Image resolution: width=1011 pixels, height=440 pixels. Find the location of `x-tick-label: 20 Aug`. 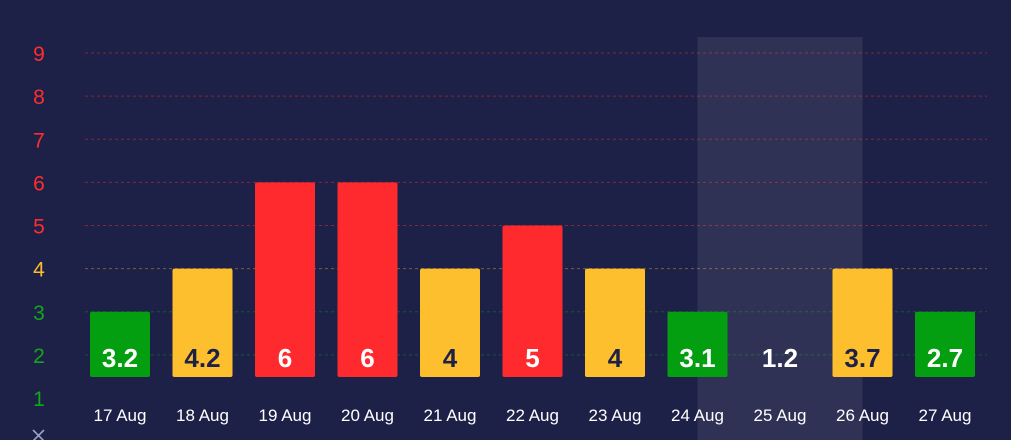

x-tick-label: 20 Aug is located at coordinates (367, 415).